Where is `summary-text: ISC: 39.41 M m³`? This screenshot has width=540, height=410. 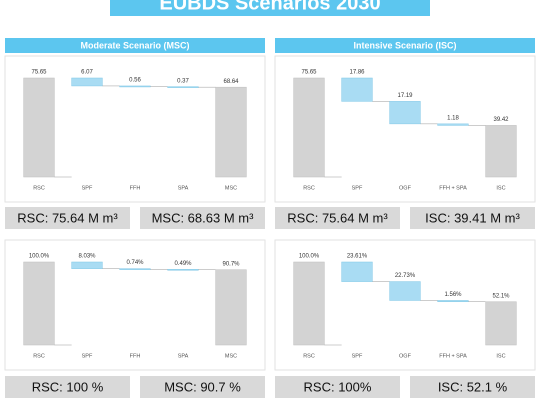 summary-text: ISC: 39.41 M m³ is located at coordinates (472, 217).